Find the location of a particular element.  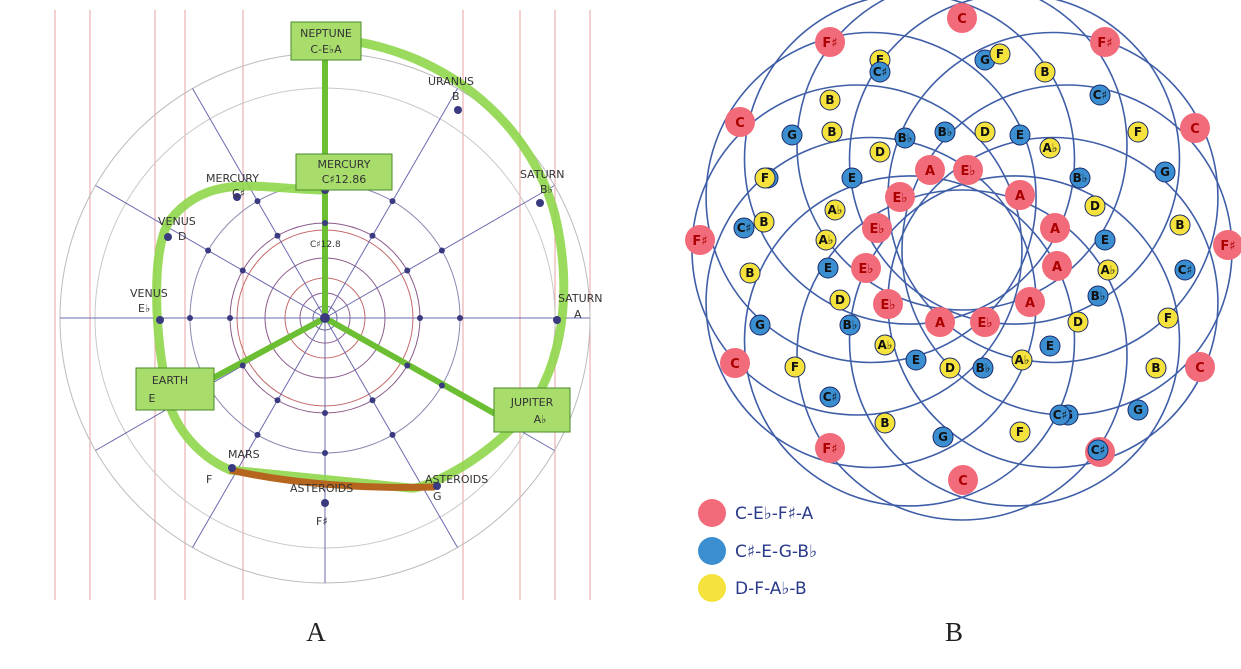

note-node-30: C♯ is located at coordinates (1100, 95).